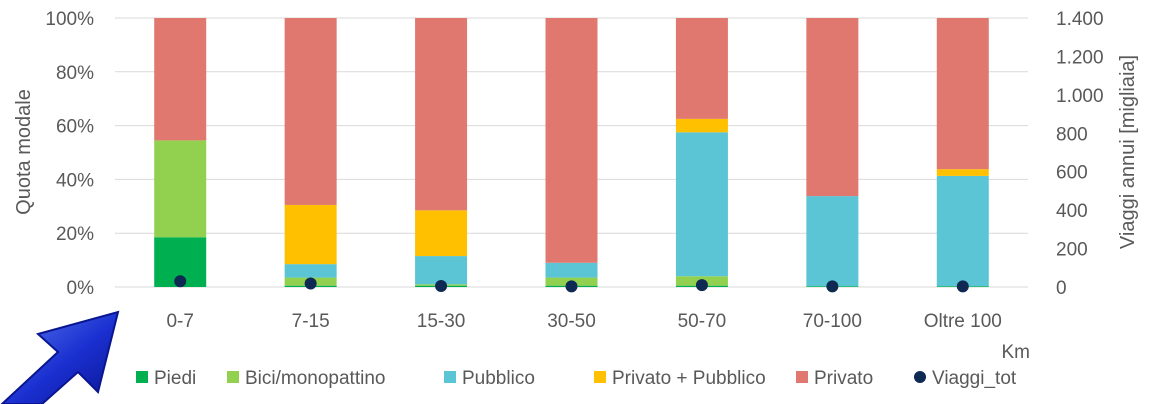 This screenshot has width=1150, height=404. I want to click on y2-tick-label: 1.400, so click(1080, 19).